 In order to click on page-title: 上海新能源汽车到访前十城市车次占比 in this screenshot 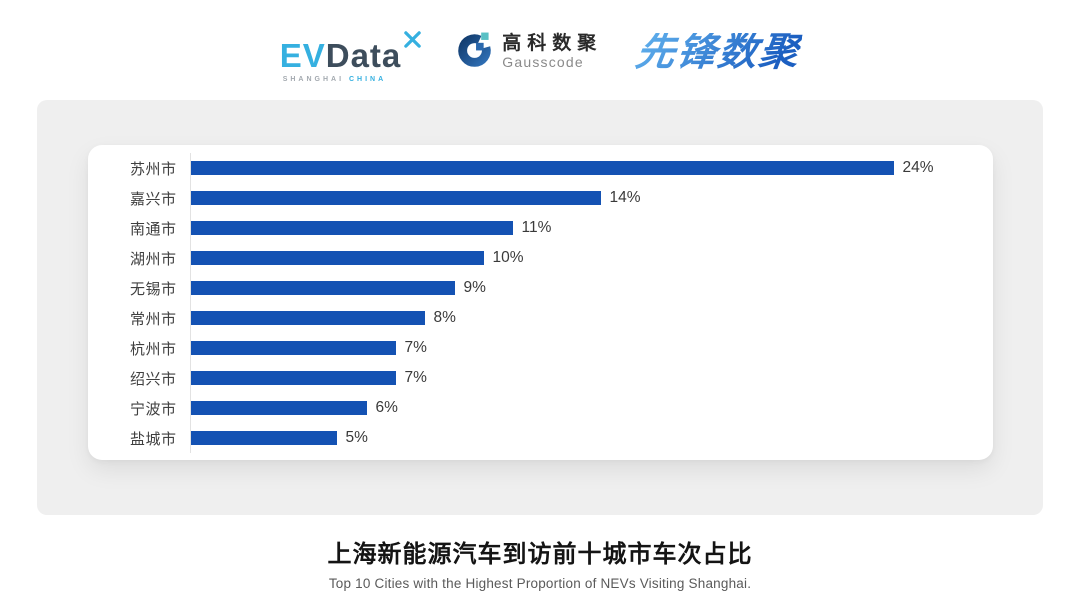, I will do `click(540, 554)`.